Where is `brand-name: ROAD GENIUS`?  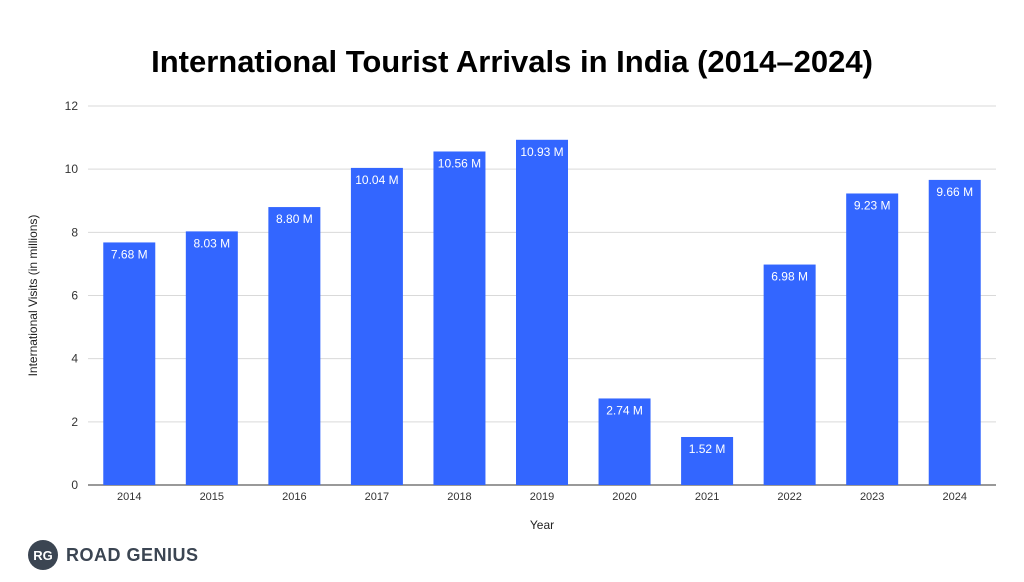
brand-name: ROAD GENIUS is located at coordinates (132, 554).